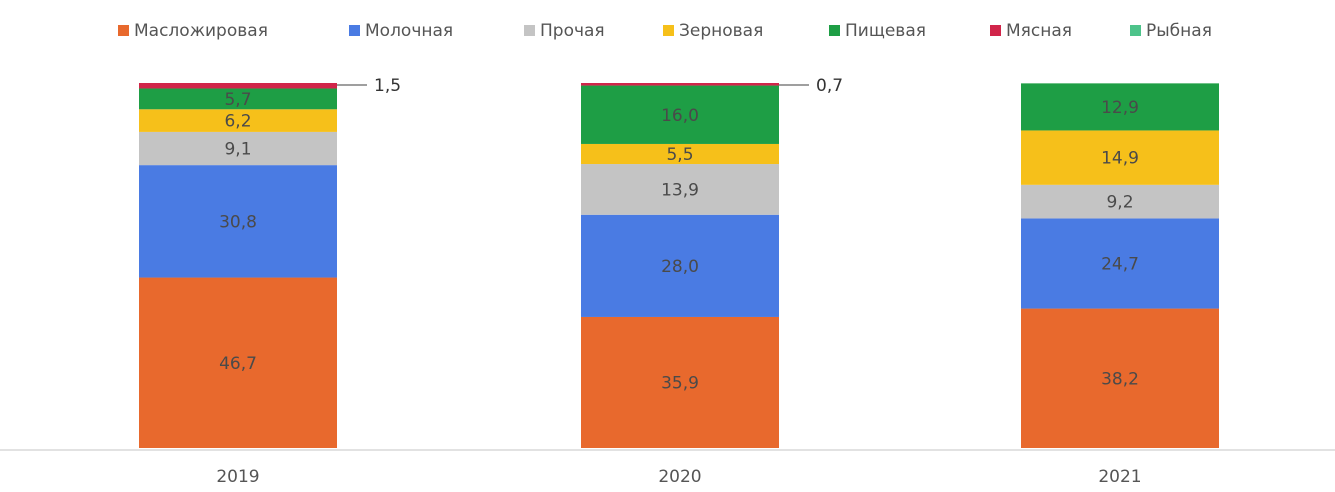 Image resolution: width=1335 pixels, height=492 pixels. I want to click on data-label-2020-1: 35,9, so click(680, 383).